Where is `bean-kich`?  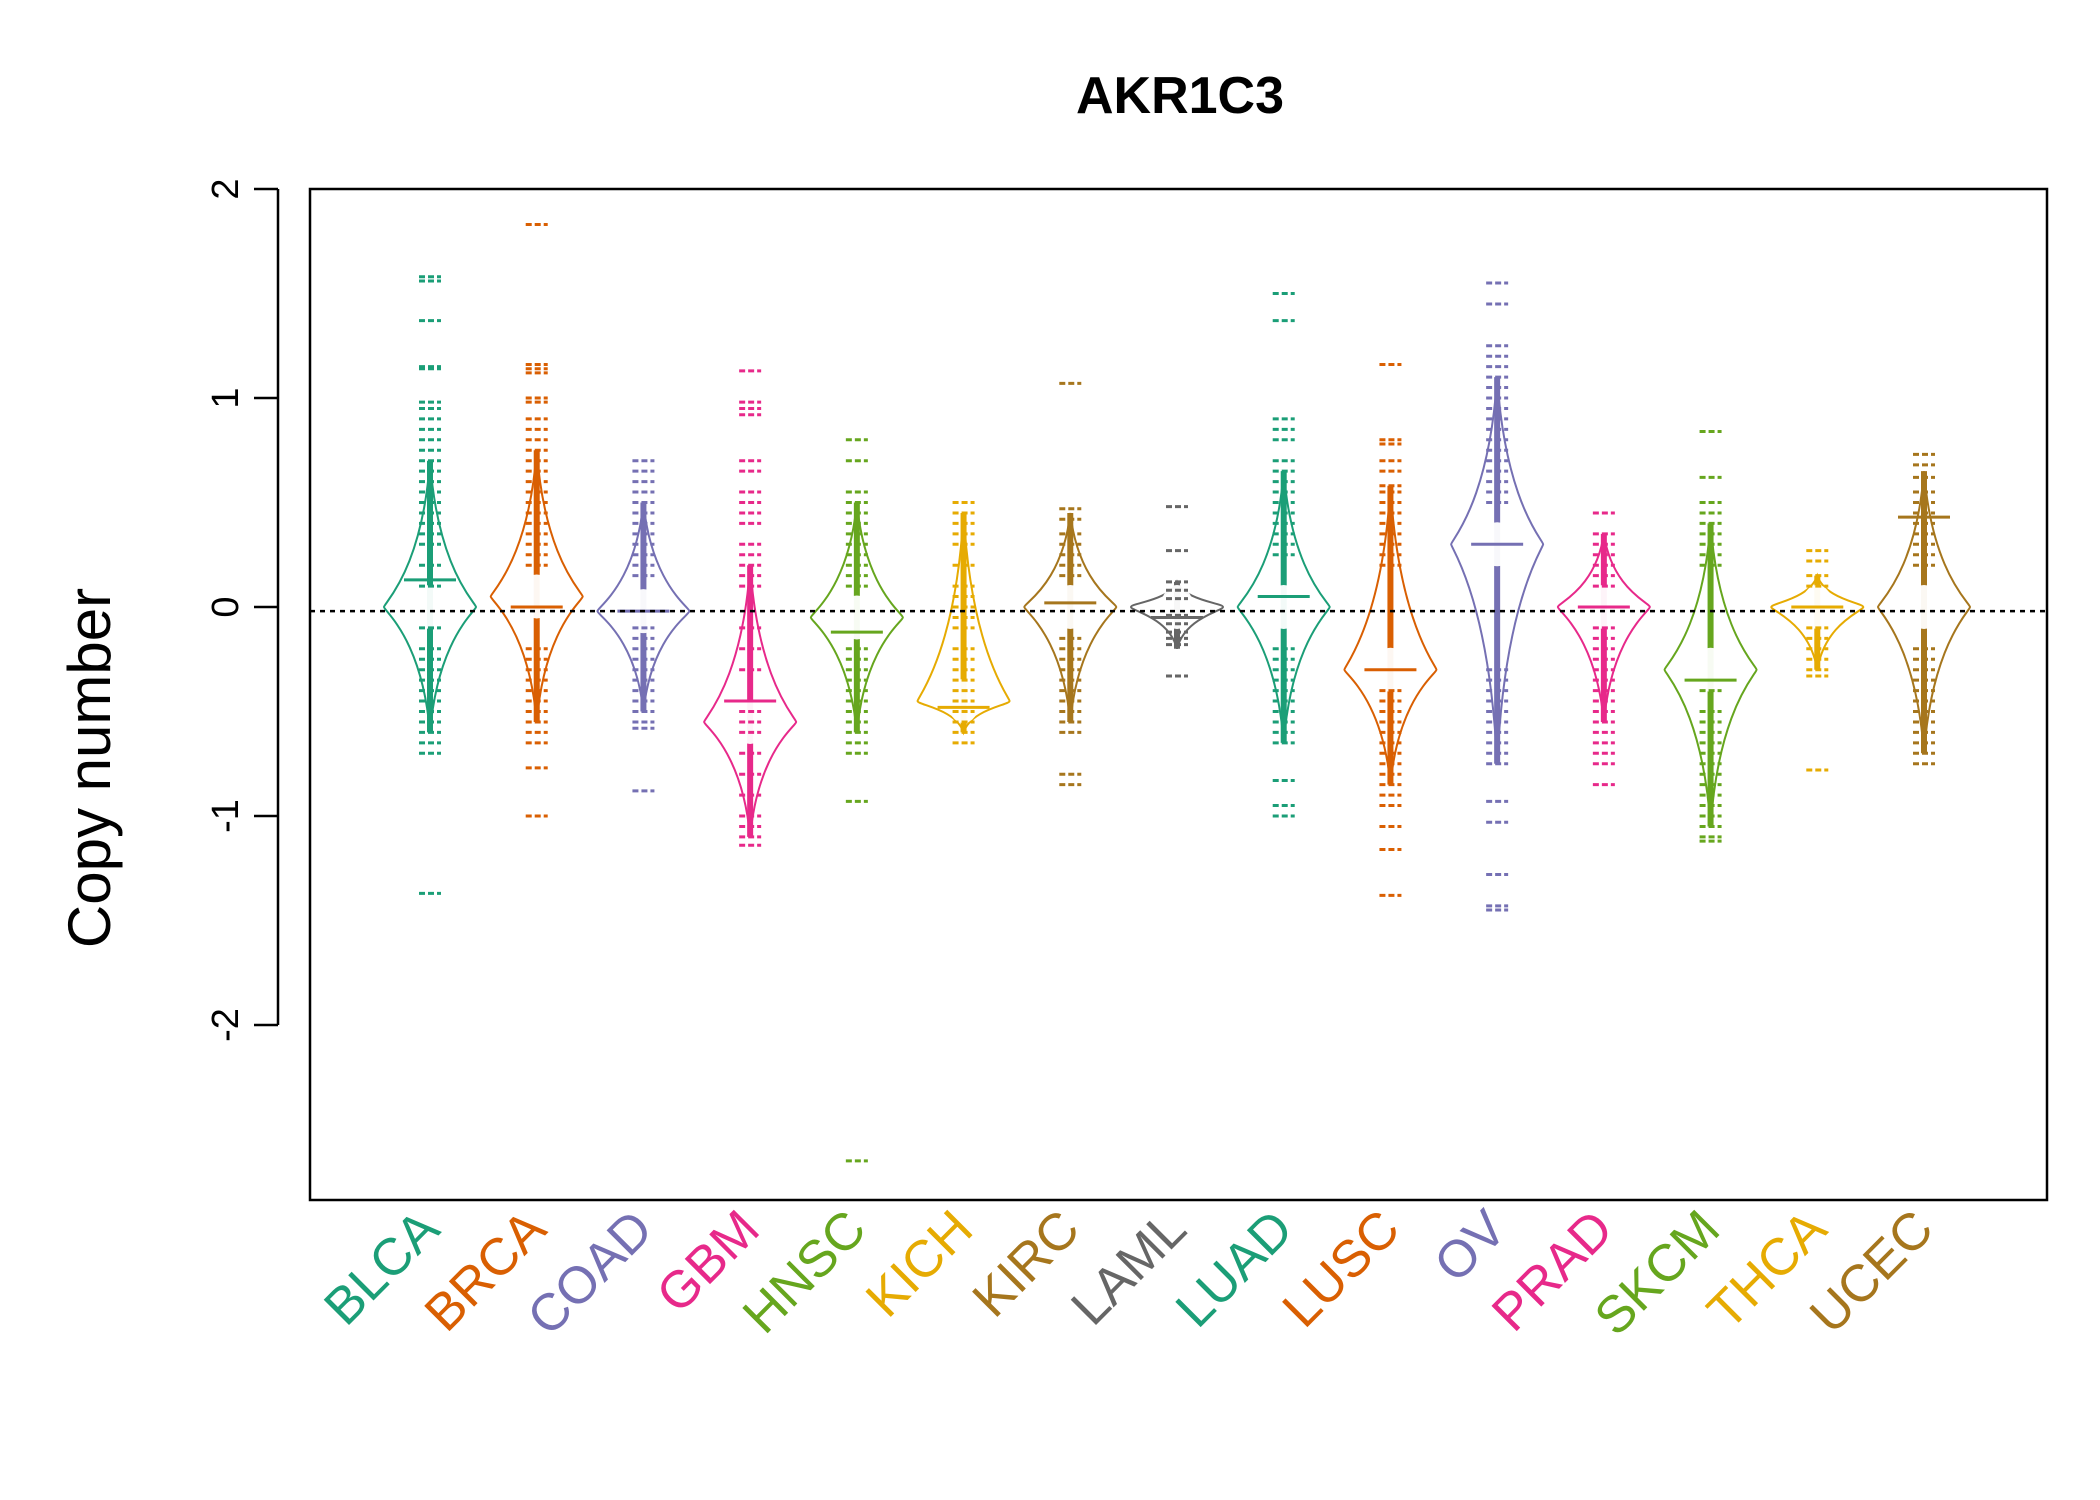
bean-kich is located at coordinates (963, 623).